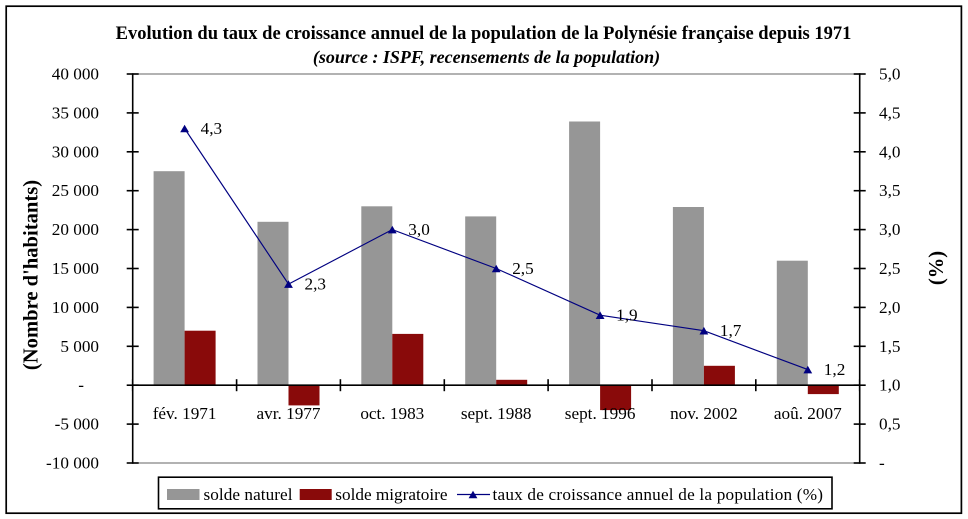 Image resolution: width=968 pixels, height=519 pixels. What do you see at coordinates (185, 413) in the screenshot?
I see `svg-text: fév. 1971` at bounding box center [185, 413].